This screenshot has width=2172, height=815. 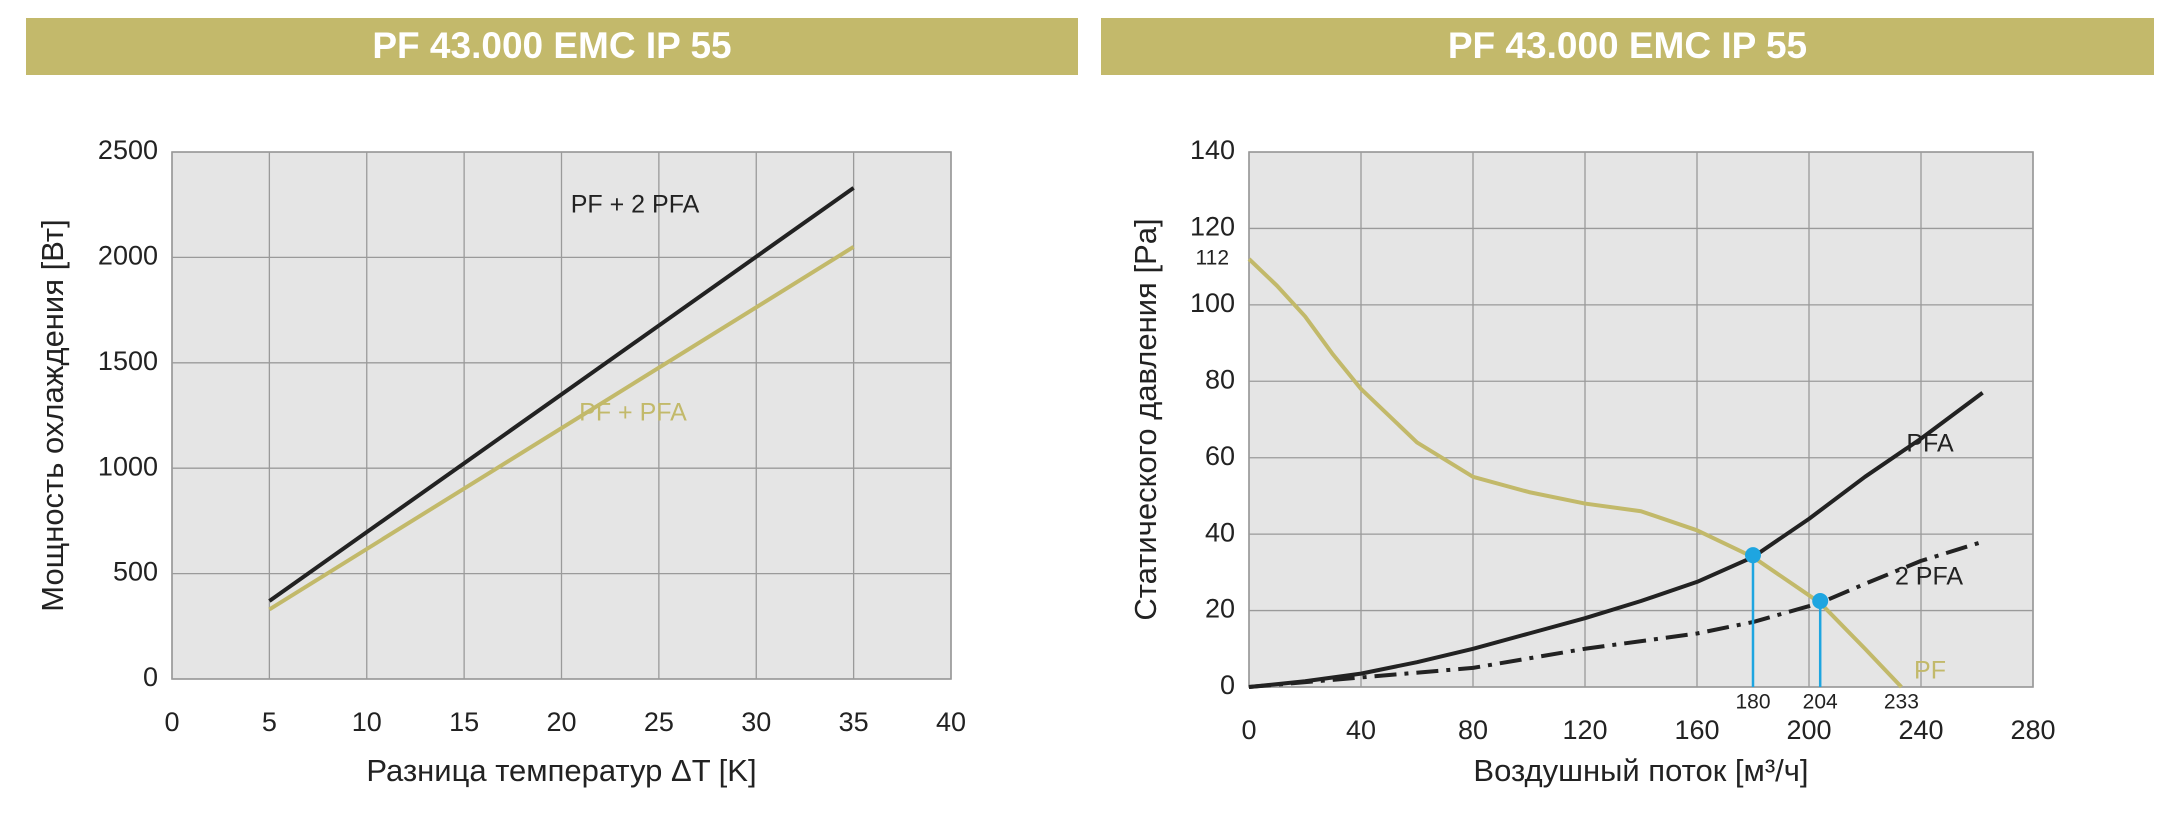 What do you see at coordinates (464, 722) in the screenshot?
I see `x-tick-label: 15` at bounding box center [464, 722].